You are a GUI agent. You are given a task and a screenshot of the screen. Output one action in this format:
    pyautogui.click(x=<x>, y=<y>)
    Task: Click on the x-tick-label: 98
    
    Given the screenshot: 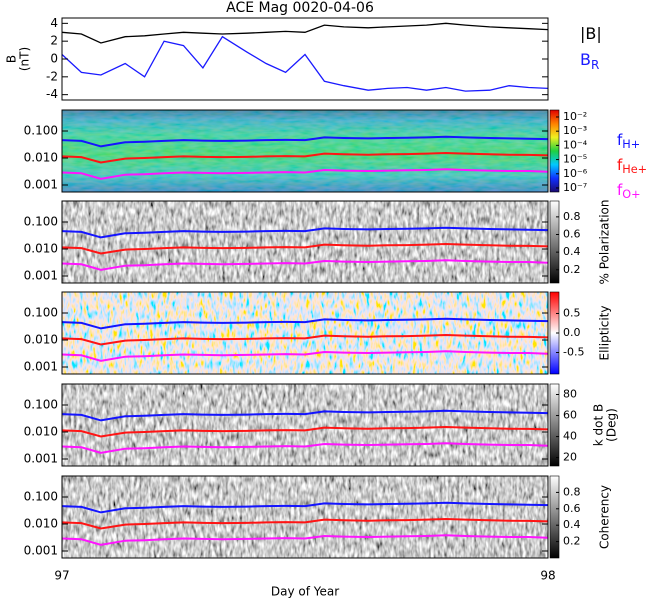 What is the action you would take?
    pyautogui.click(x=547, y=576)
    